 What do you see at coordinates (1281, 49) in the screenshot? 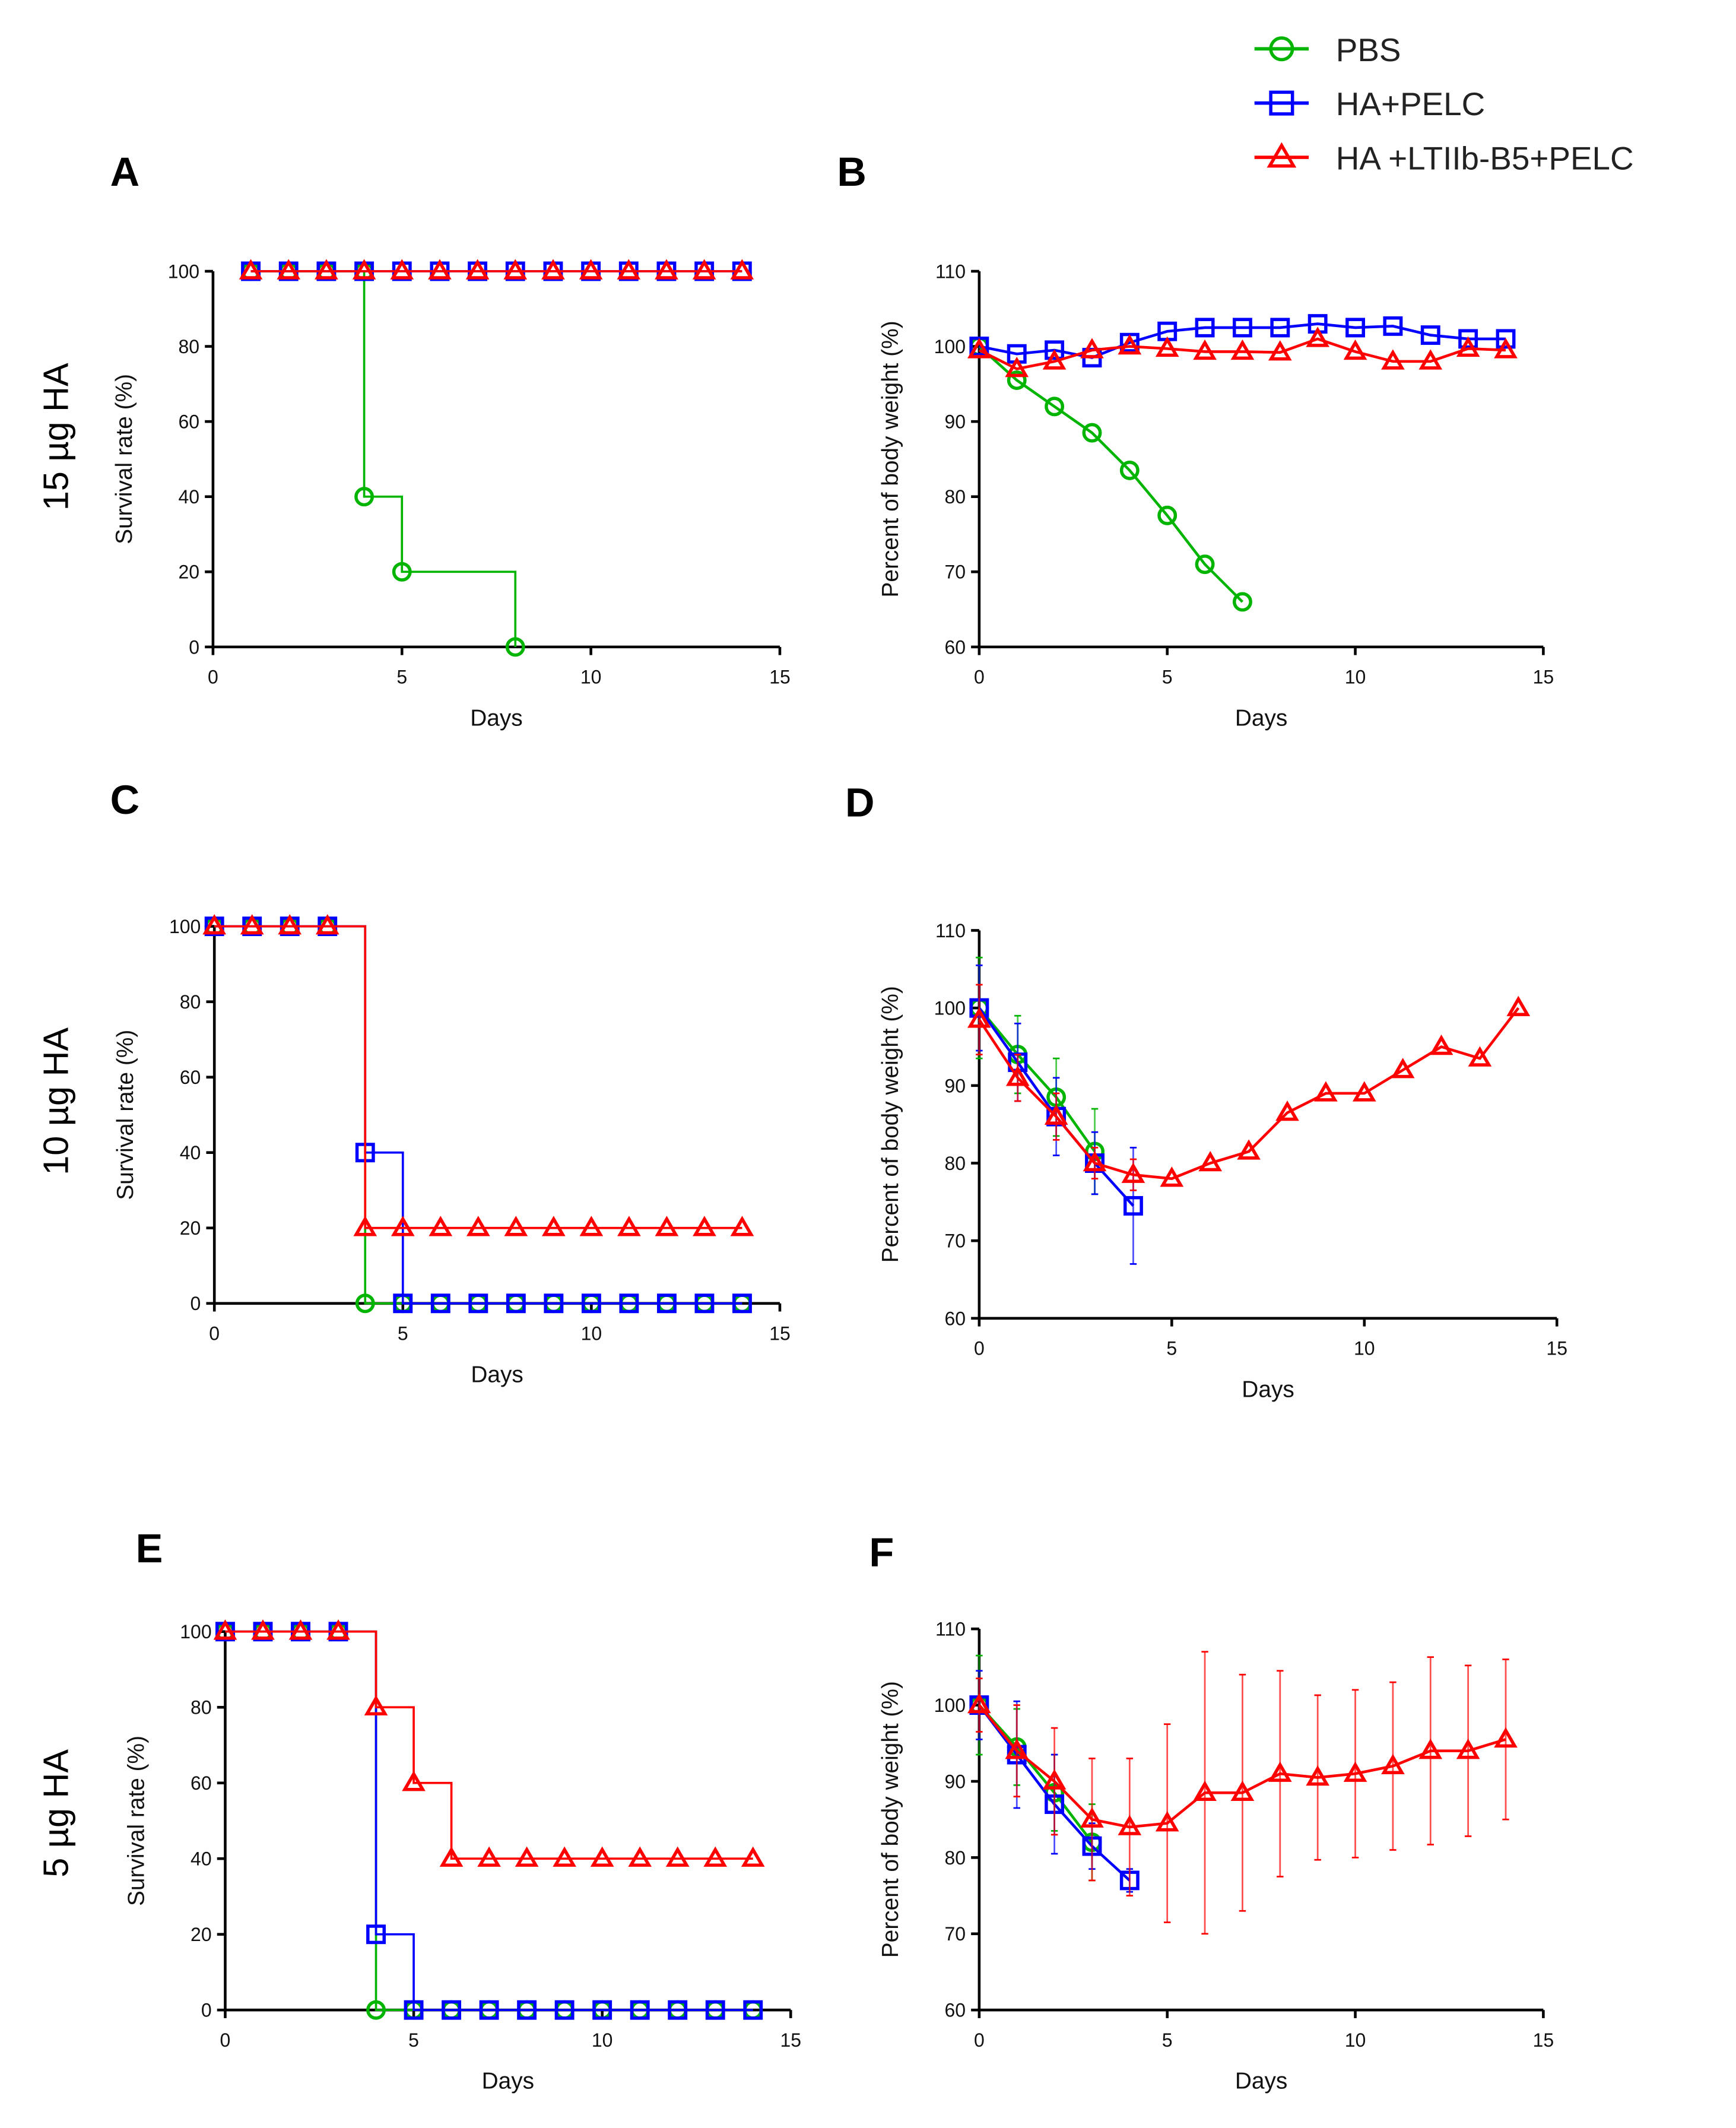
I see `circle-icon` at bounding box center [1281, 49].